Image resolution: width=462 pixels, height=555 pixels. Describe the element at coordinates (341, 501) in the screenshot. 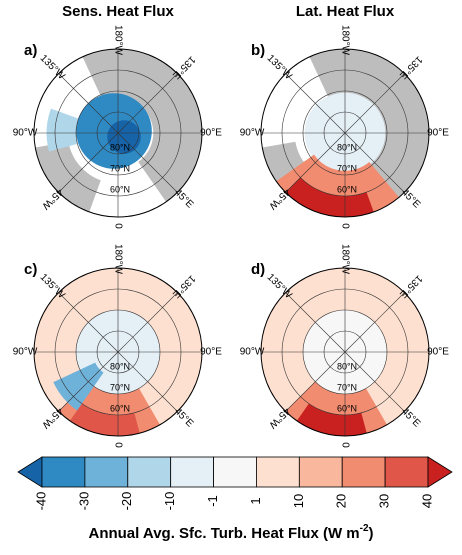

I see `colorbar-tick-label: 20` at that location.